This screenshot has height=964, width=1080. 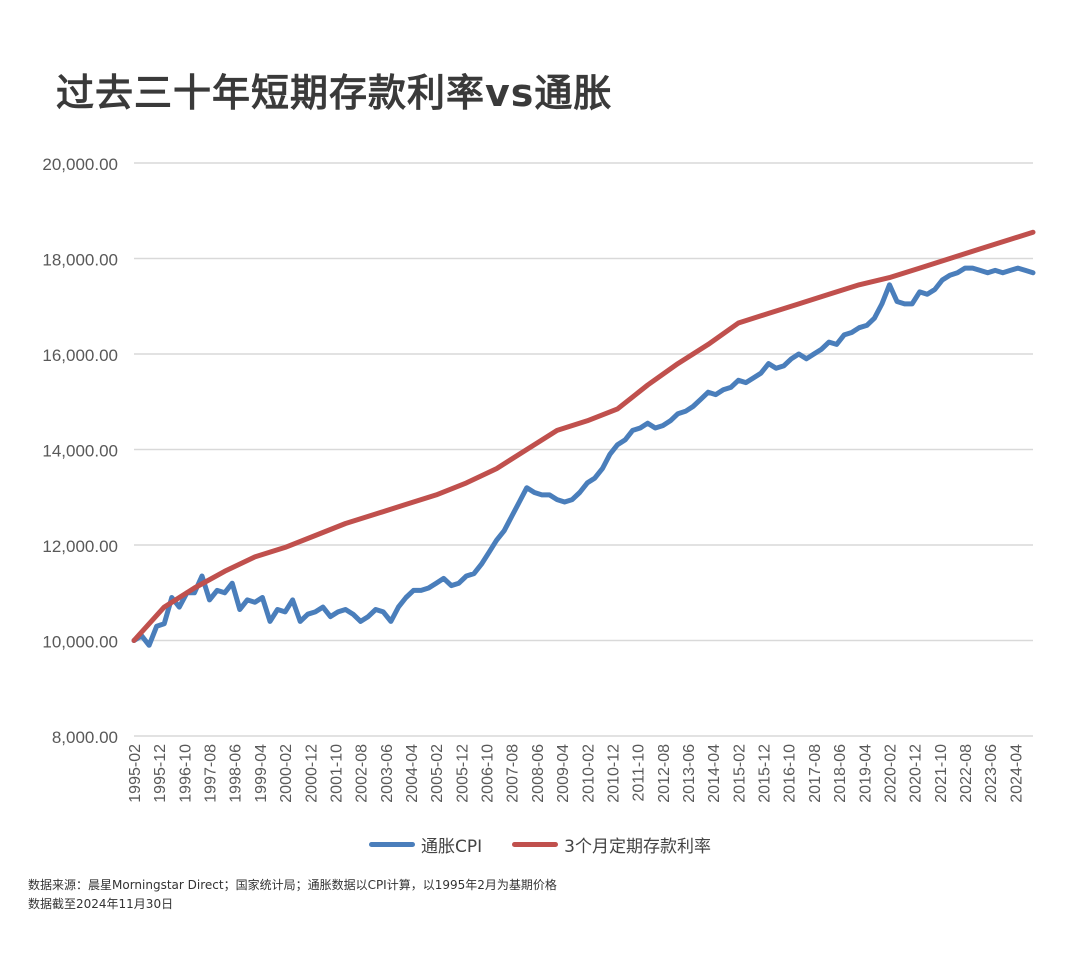 I want to click on x-tick-label: 2022-08, so click(x=966, y=773).